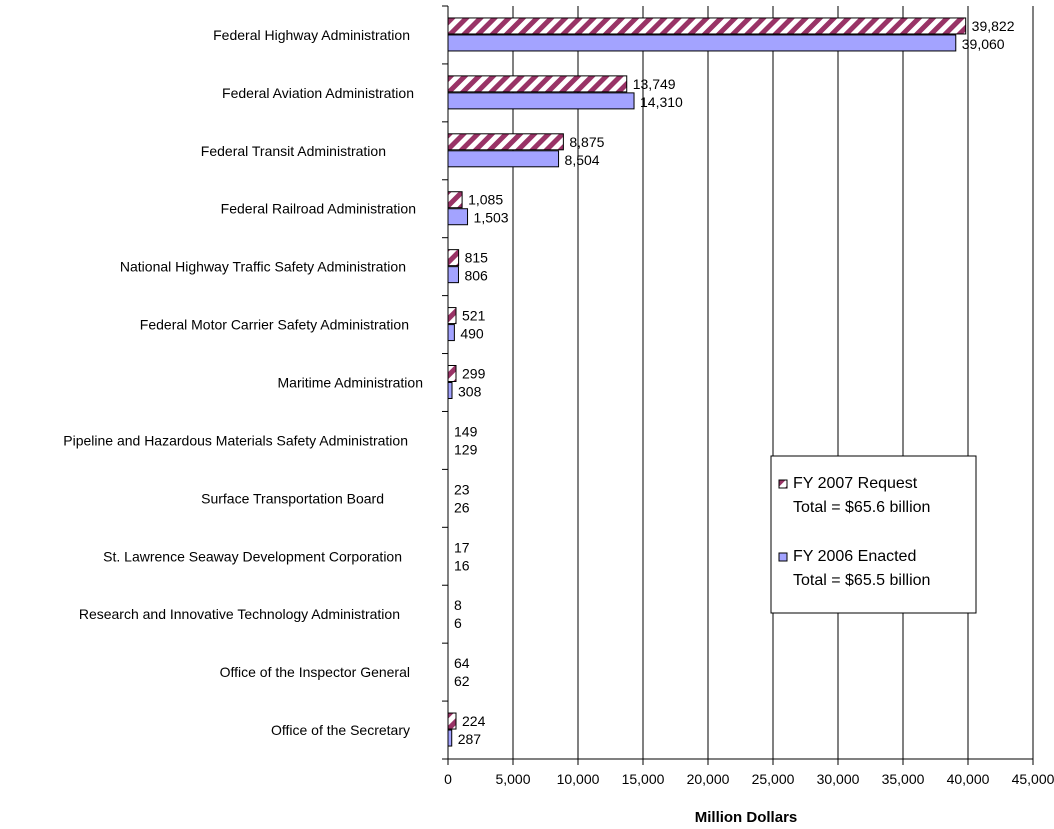  Describe the element at coordinates (458, 623) in the screenshot. I see `data-label-fy2006: 6` at that location.